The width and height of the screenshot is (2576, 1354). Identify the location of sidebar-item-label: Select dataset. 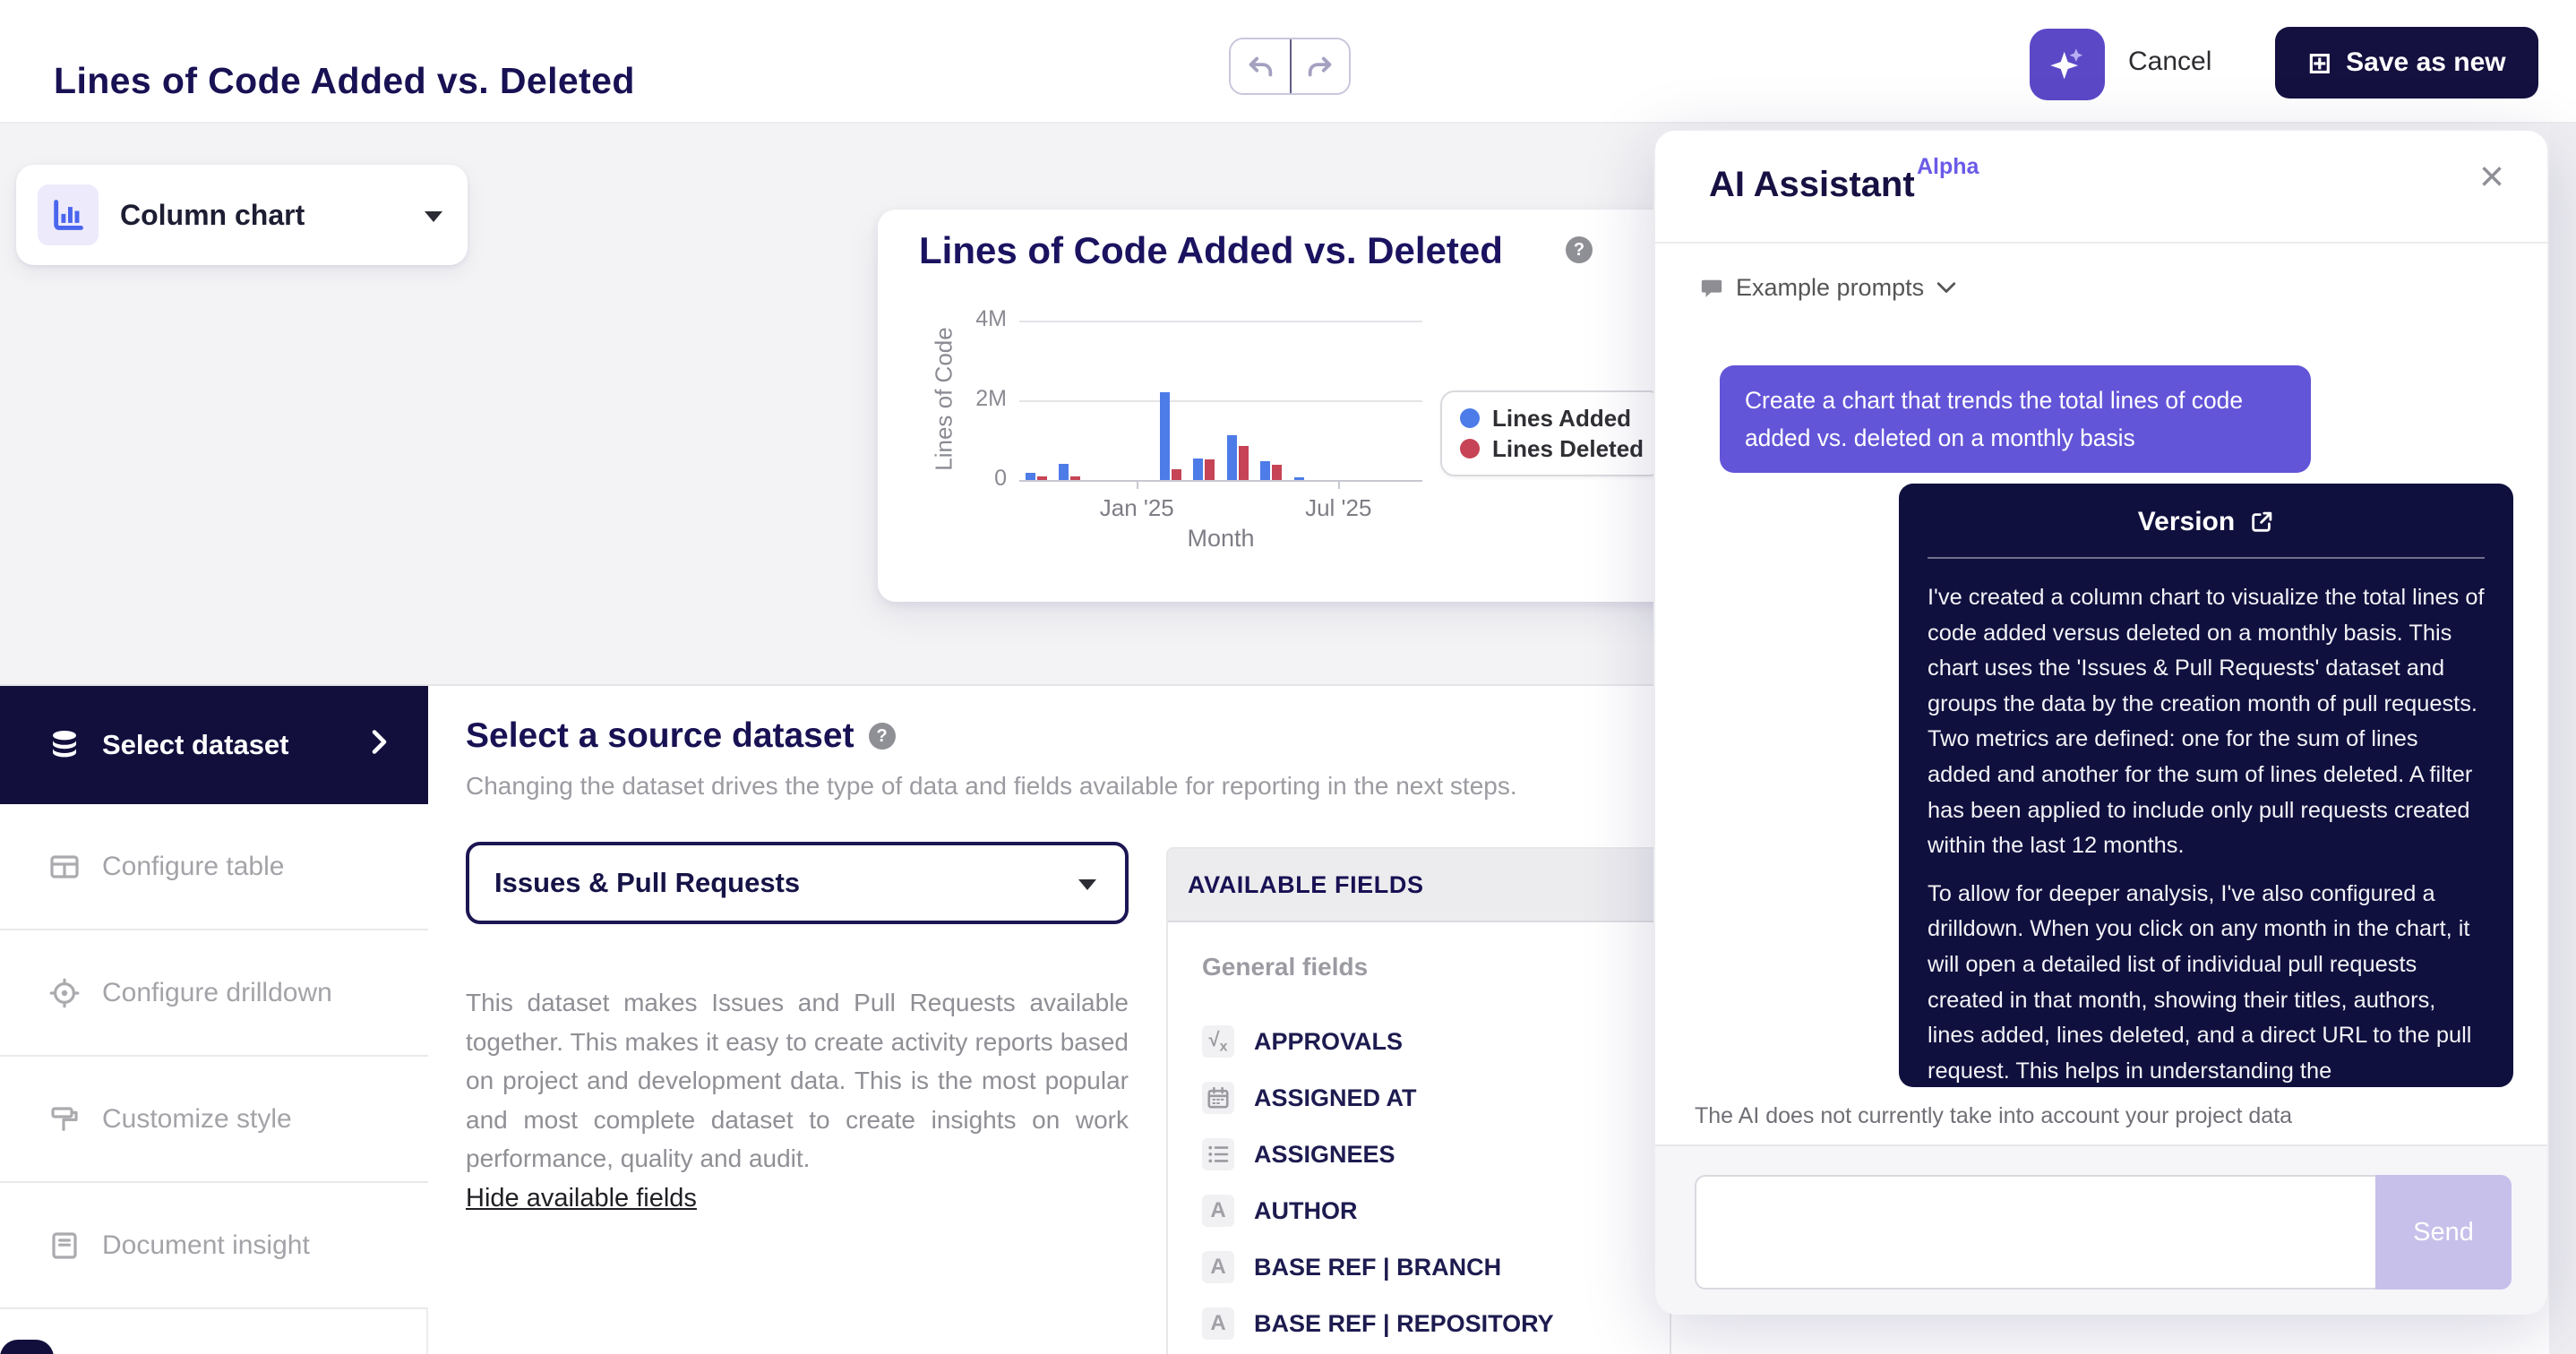
(195, 744).